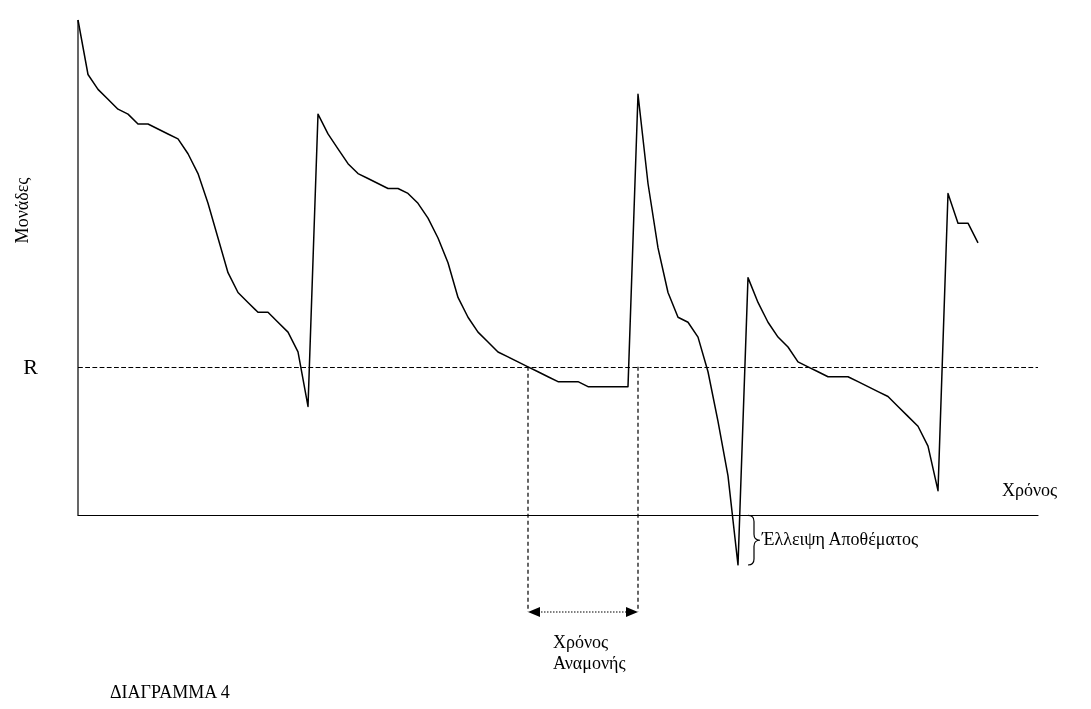  I want to click on y-axis-title: Μονάδες, so click(23, 210).